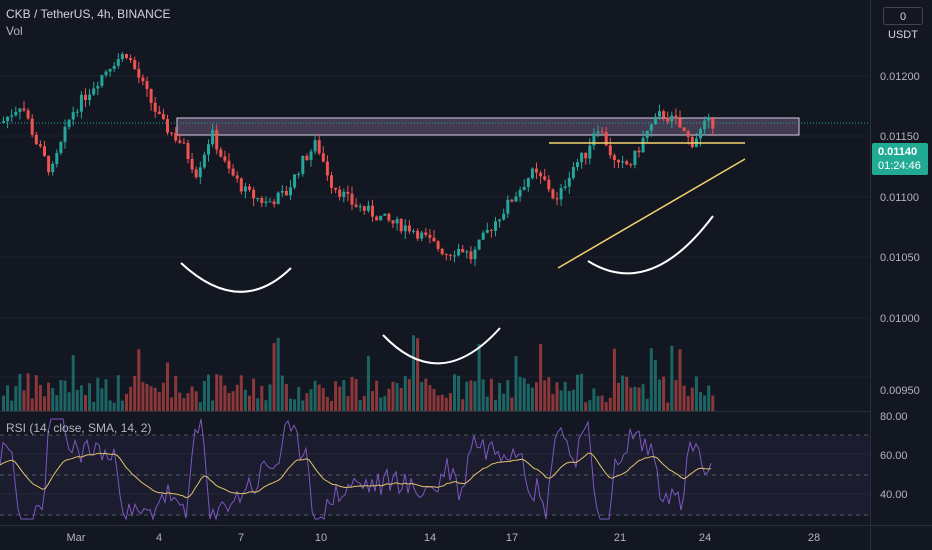 This screenshot has height=550, width=932. I want to click on bar-countdown: 01:24:46, so click(899, 166).